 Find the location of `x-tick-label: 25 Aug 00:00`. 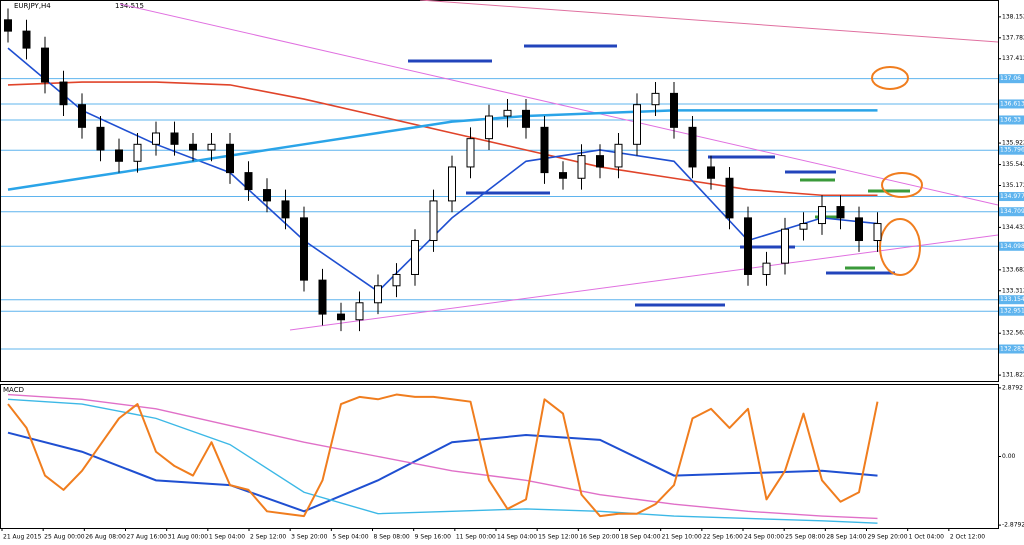

x-tick-label: 25 Aug 00:00 is located at coordinates (64, 537).